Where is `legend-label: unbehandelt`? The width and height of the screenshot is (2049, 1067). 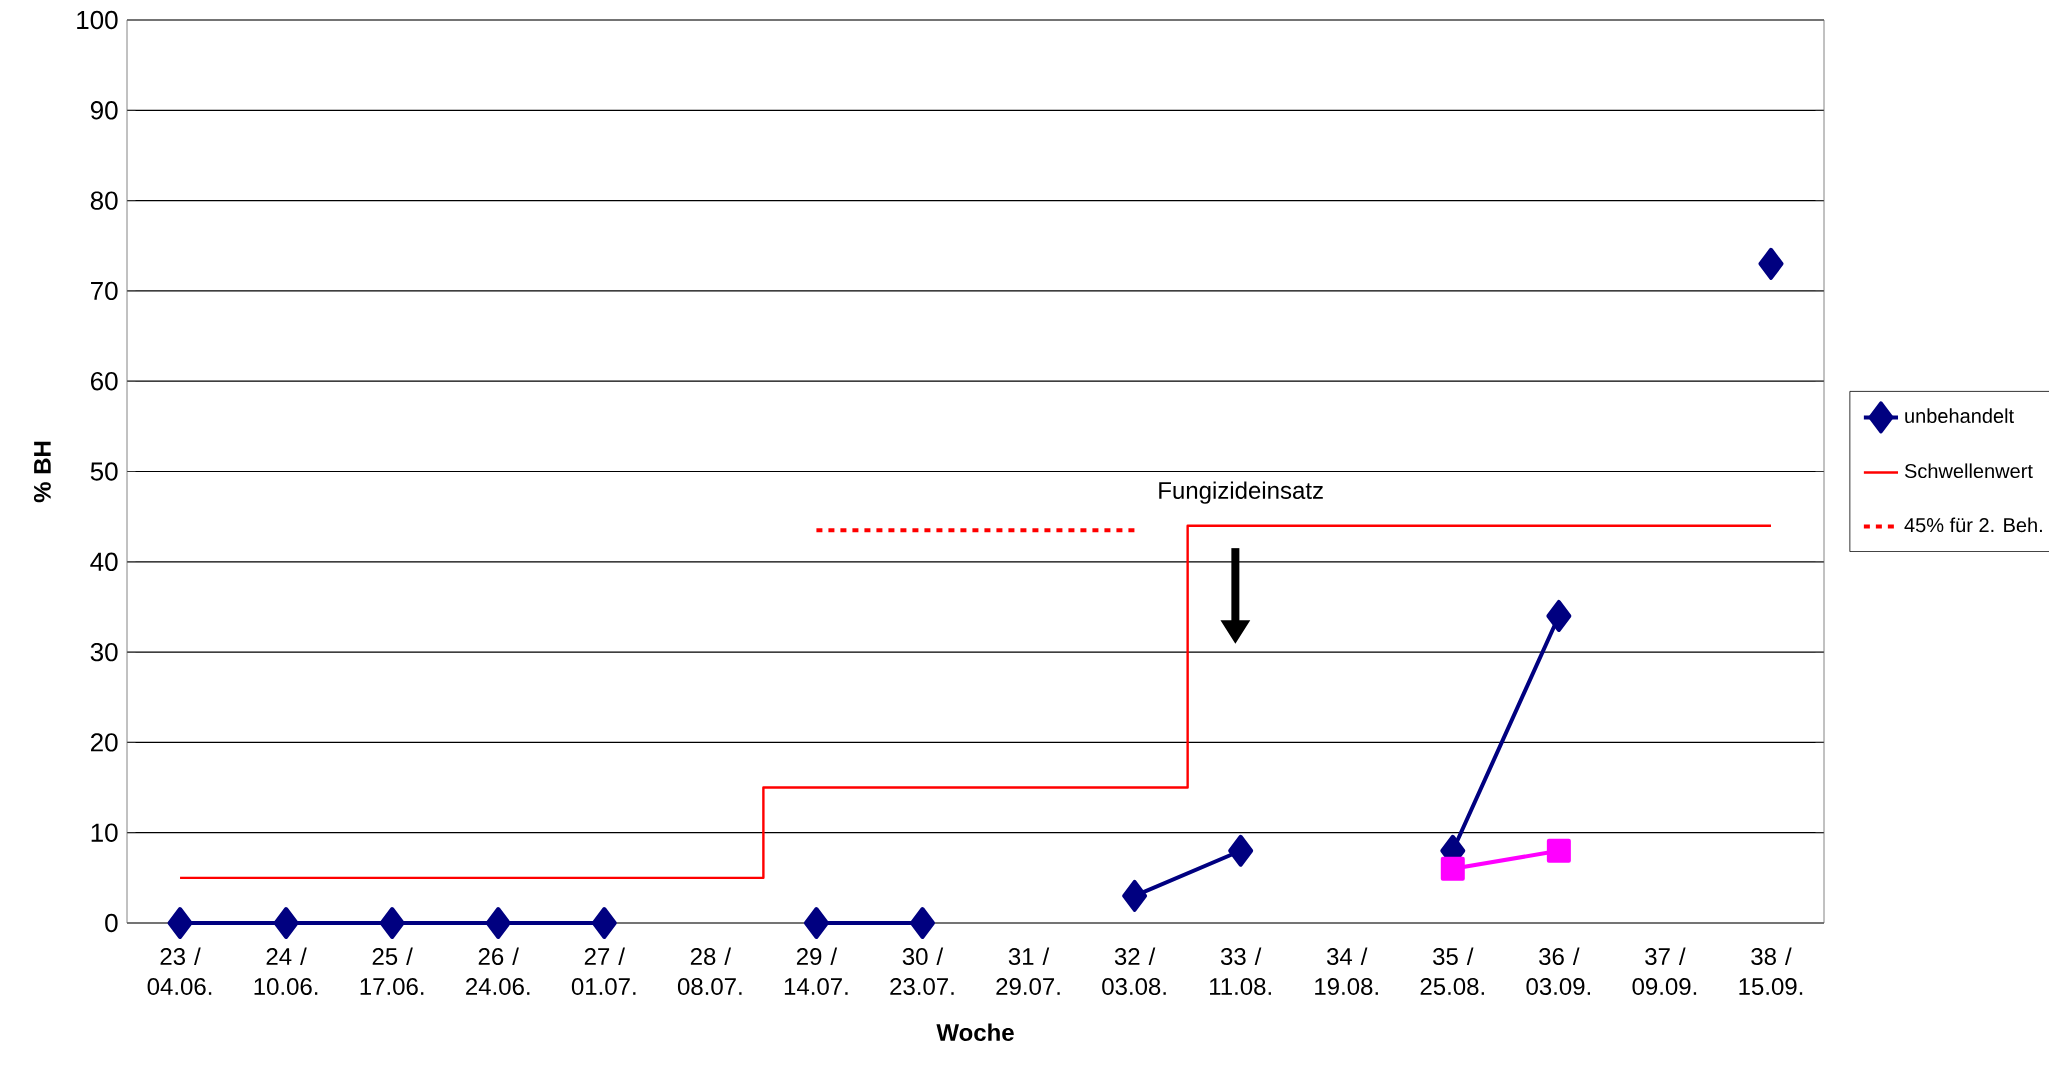 legend-label: unbehandelt is located at coordinates (1959, 416).